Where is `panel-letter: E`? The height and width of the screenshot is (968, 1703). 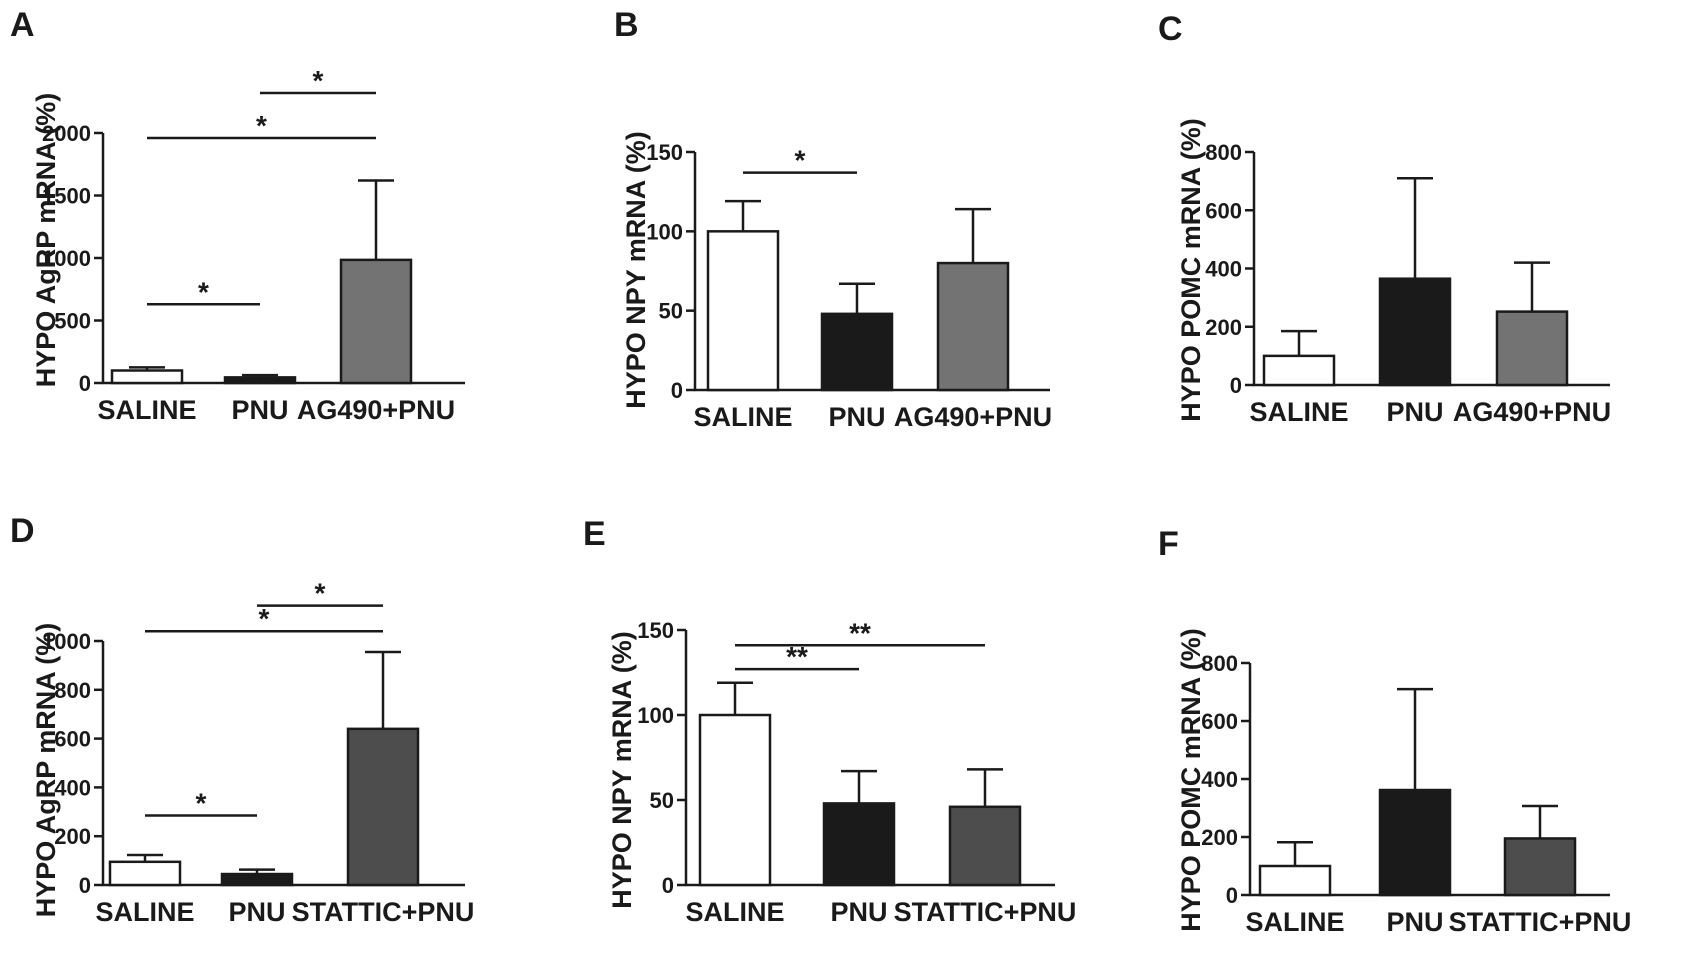
panel-letter: E is located at coordinates (594, 534).